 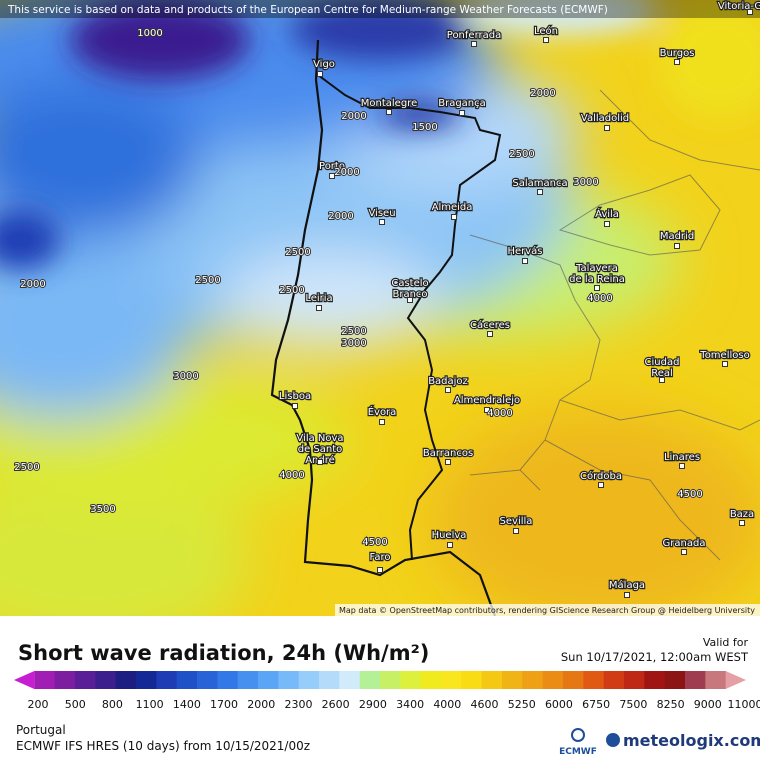 What do you see at coordinates (319, 438) in the screenshot?
I see `city-label: Vila Nova` at bounding box center [319, 438].